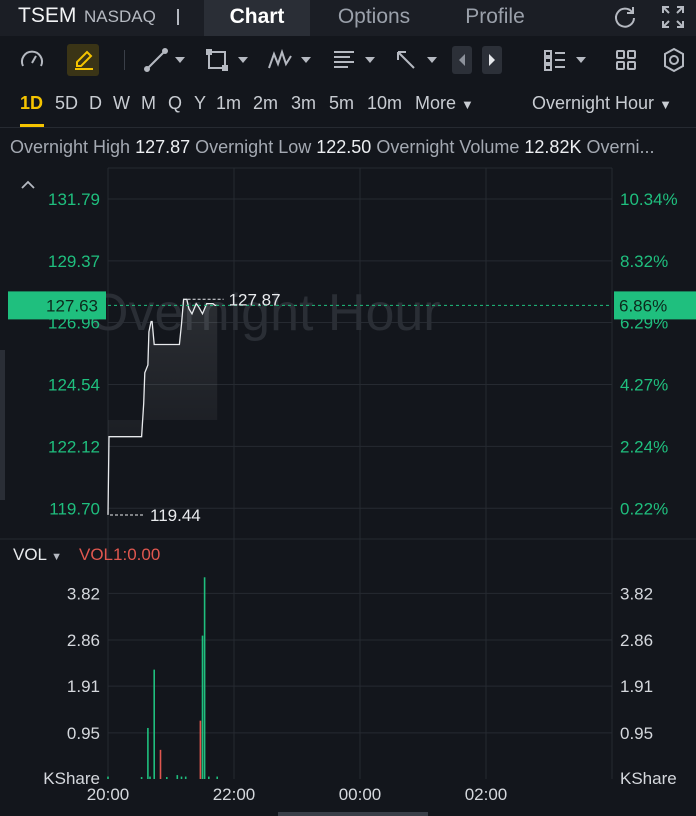 This screenshot has width=696, height=816. What do you see at coordinates (217, 60) in the screenshot?
I see `rectangle-tool-icon` at bounding box center [217, 60].